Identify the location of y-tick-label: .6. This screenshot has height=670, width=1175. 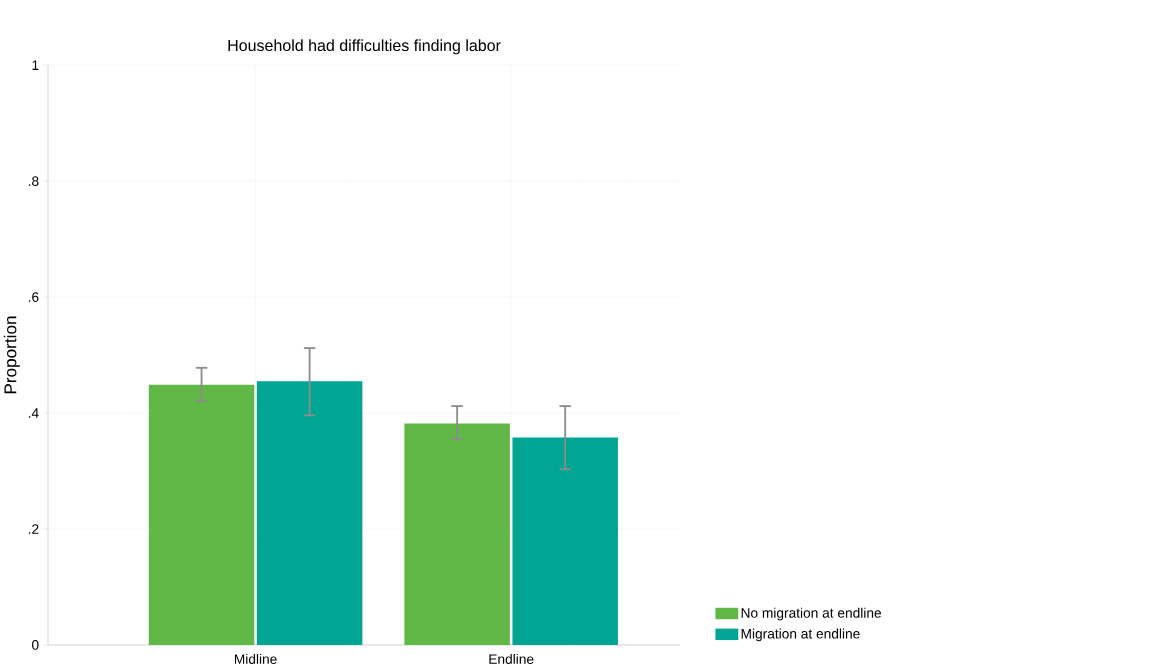
(33, 297).